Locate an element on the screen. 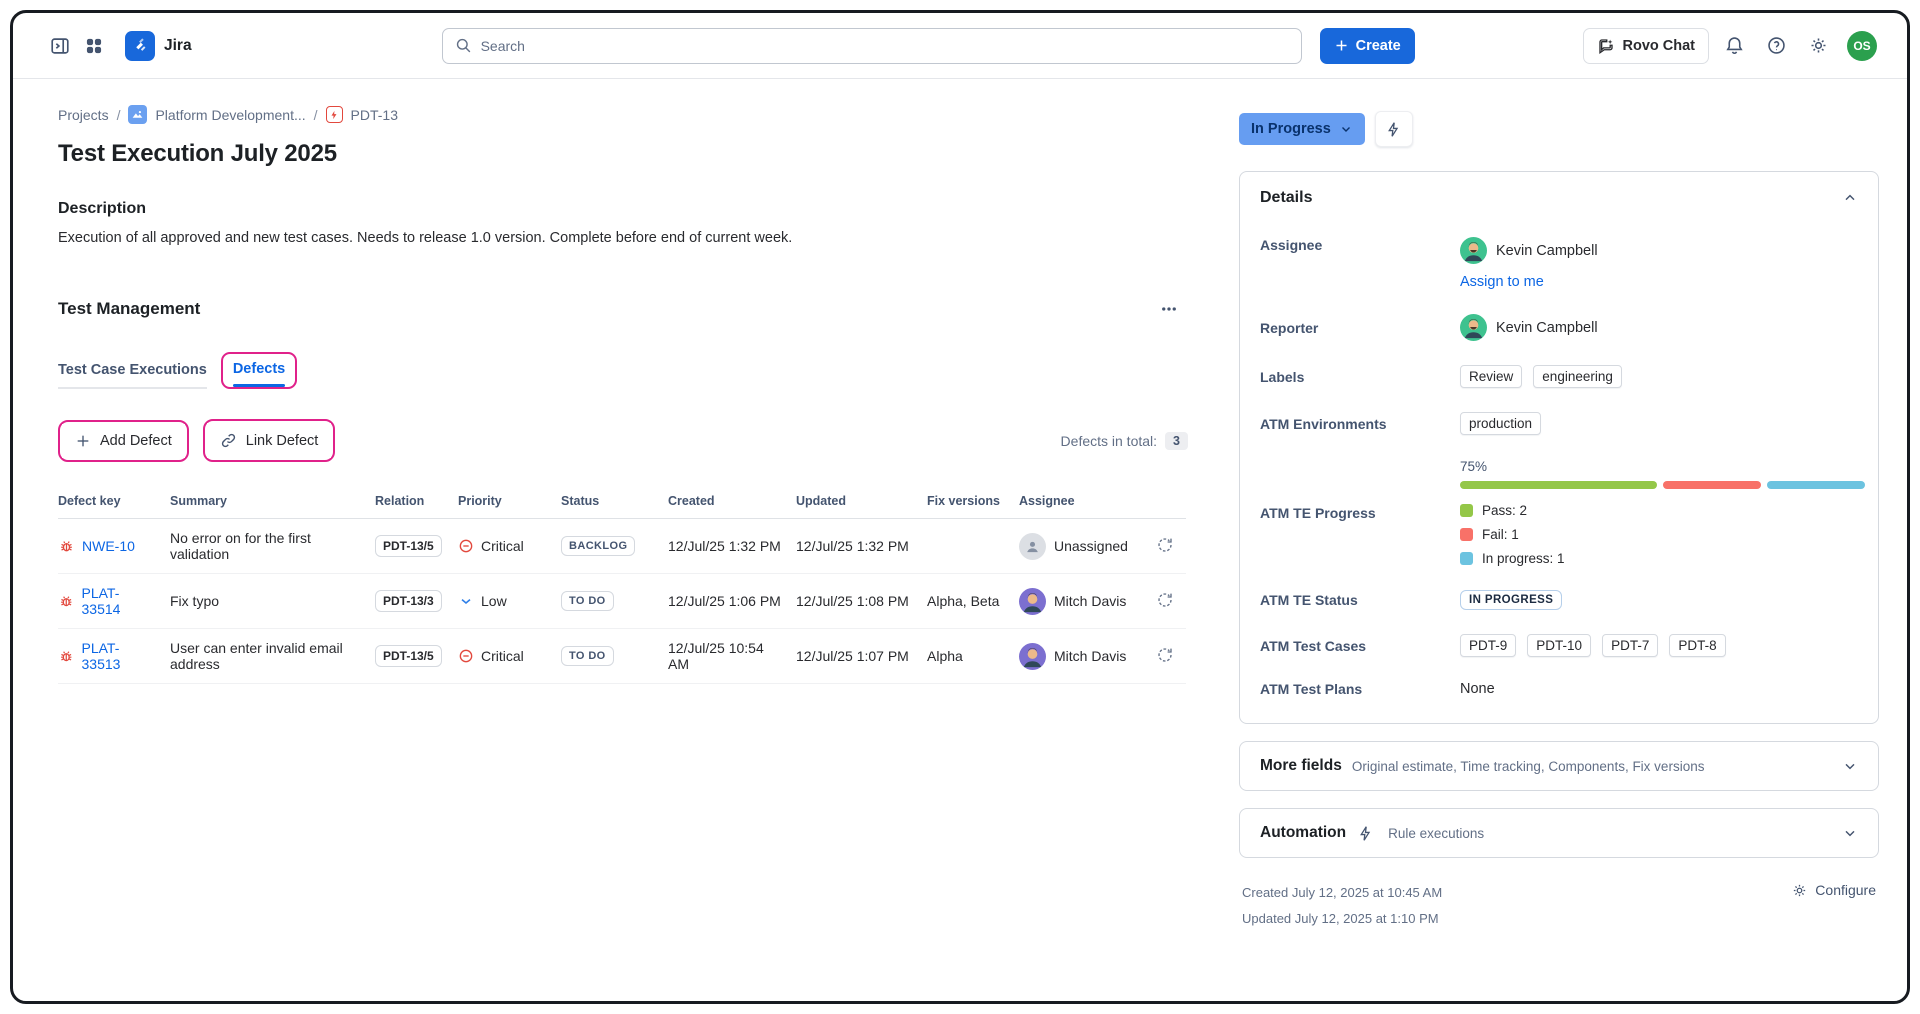 The height and width of the screenshot is (1014, 1920). relation-badge: PDT-13/3 is located at coordinates (408, 601).